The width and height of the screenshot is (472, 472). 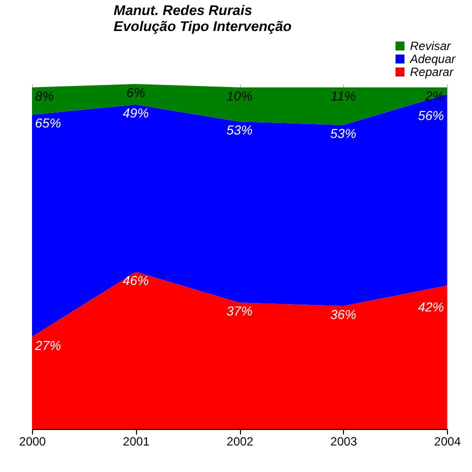 I want to click on data-label: 65%, so click(x=48, y=123).